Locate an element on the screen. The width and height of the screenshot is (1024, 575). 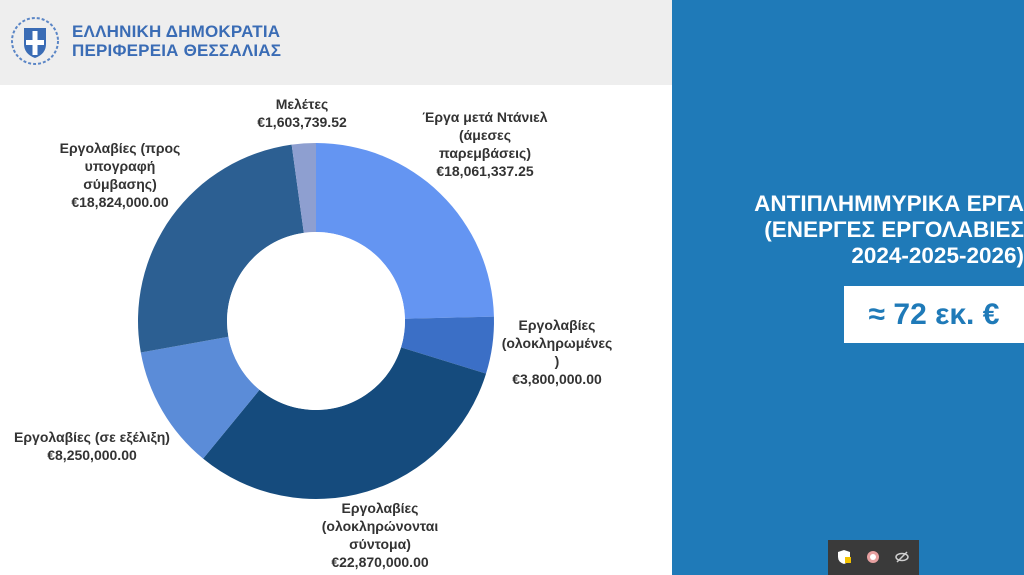
network-icon is located at coordinates (873, 557).